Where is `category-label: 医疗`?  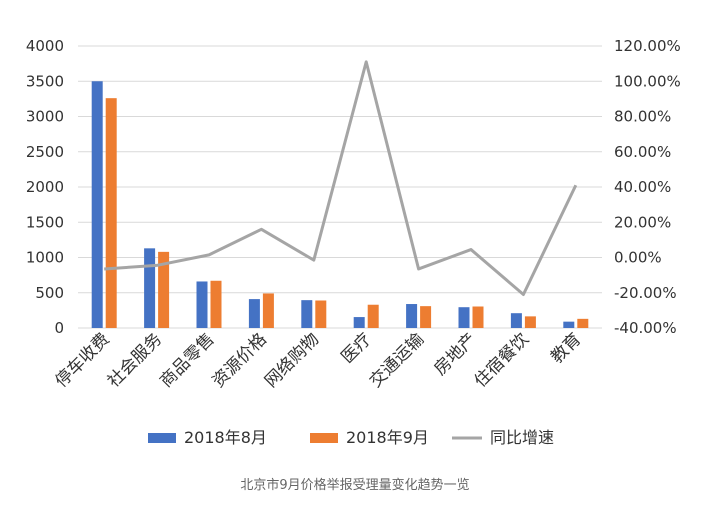
category-label: 医疗 is located at coordinates (357, 348).